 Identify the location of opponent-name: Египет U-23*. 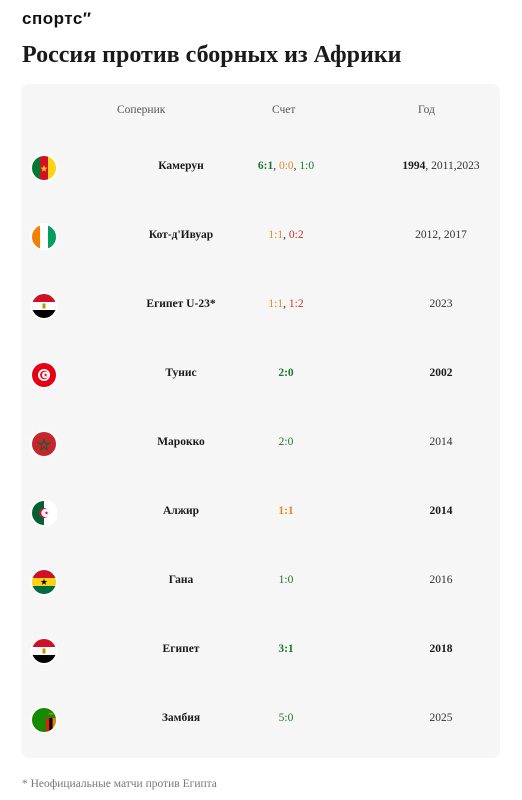
(181, 304).